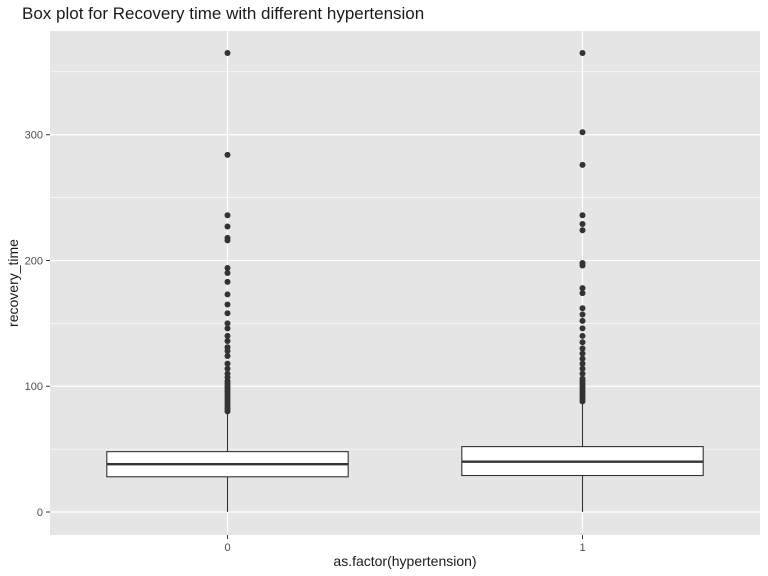 The width and height of the screenshot is (768, 576). Describe the element at coordinates (34, 261) in the screenshot. I see `y-tick-label: 200` at that location.